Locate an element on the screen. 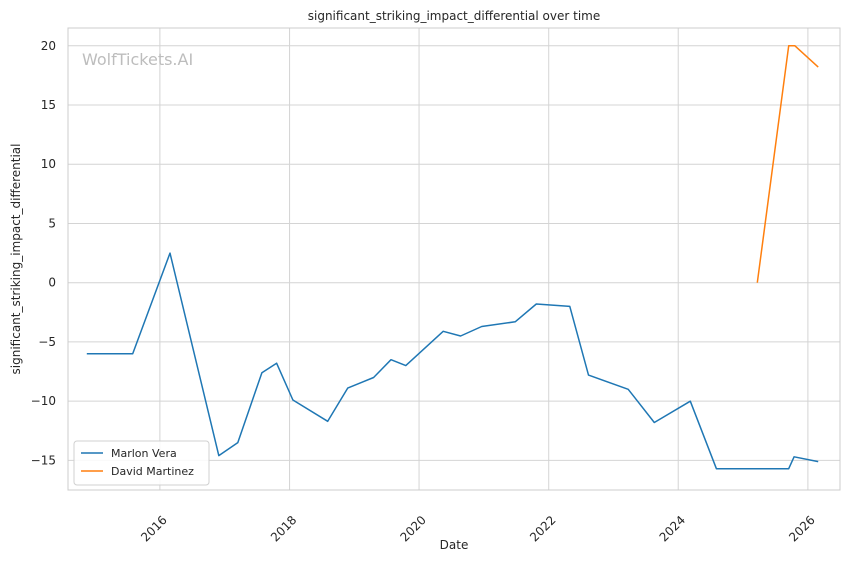 Image resolution: width=850 pixels, height=561 pixels. y-tick-label: 5 is located at coordinates (52, 223).